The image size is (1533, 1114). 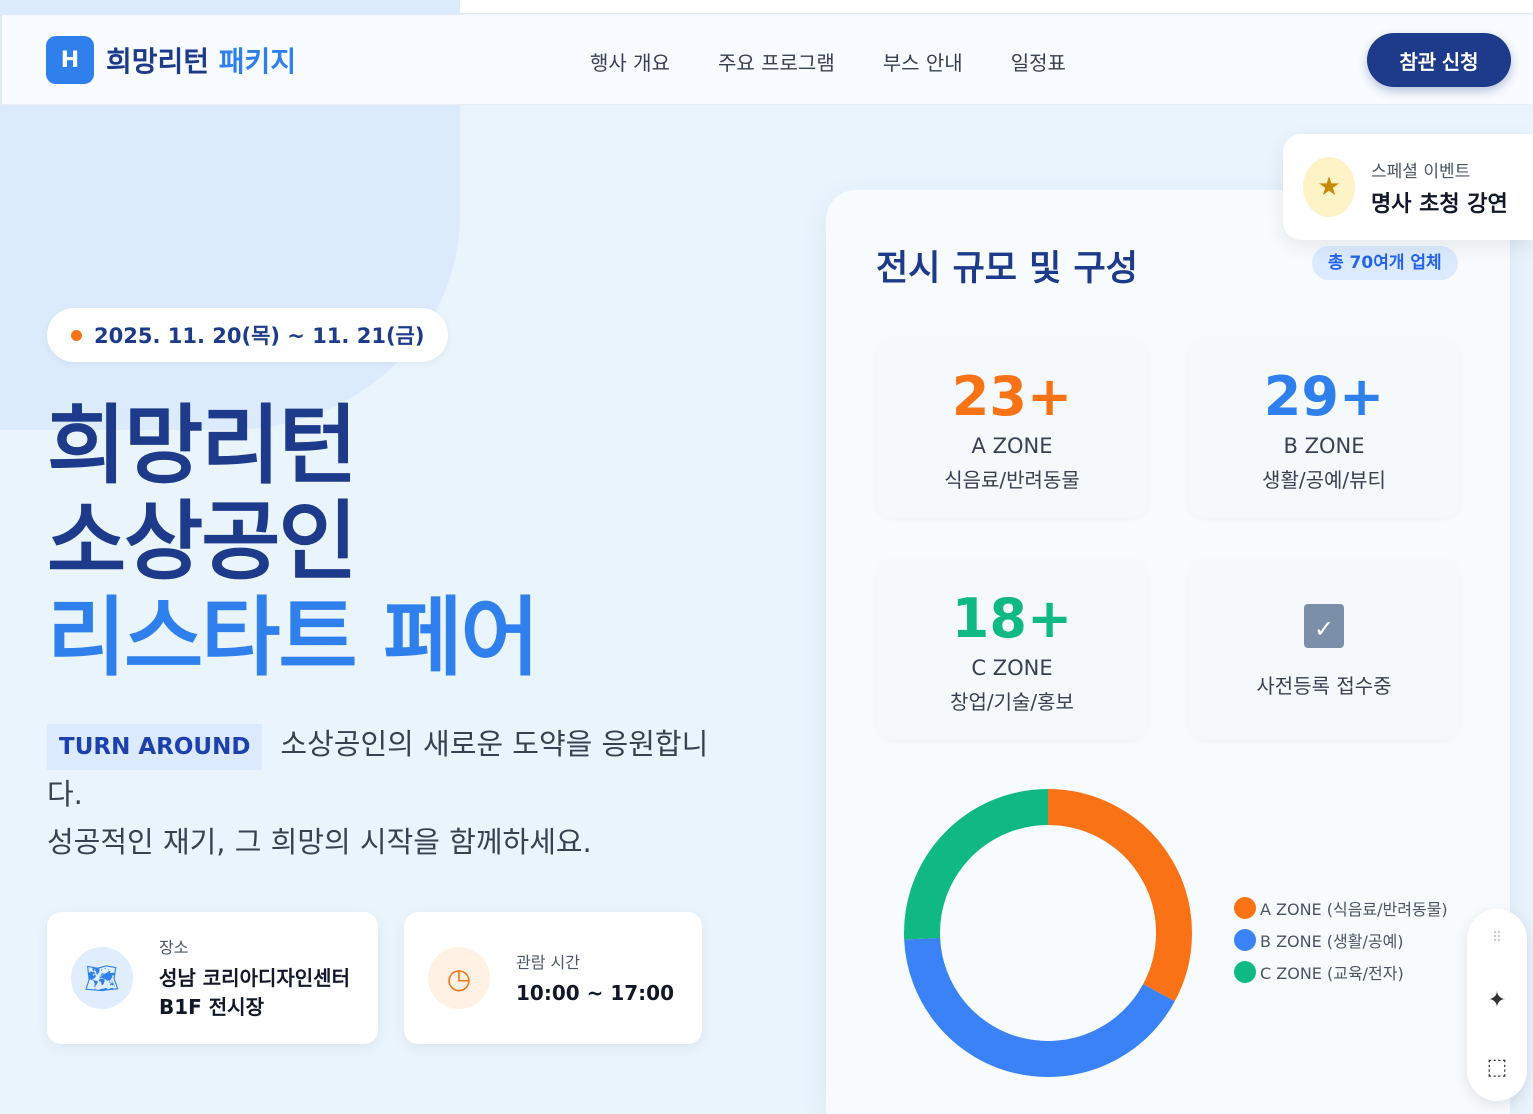 I want to click on legend-item-b: B ZONE (생활/공예), so click(x=1341, y=940).